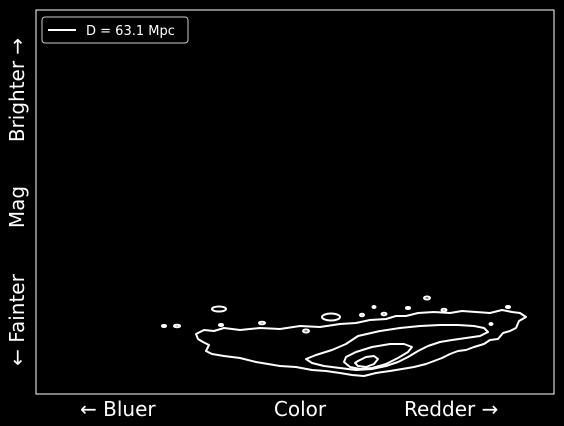  What do you see at coordinates (300, 409) in the screenshot?
I see `x-axis-label-center: Color` at bounding box center [300, 409].